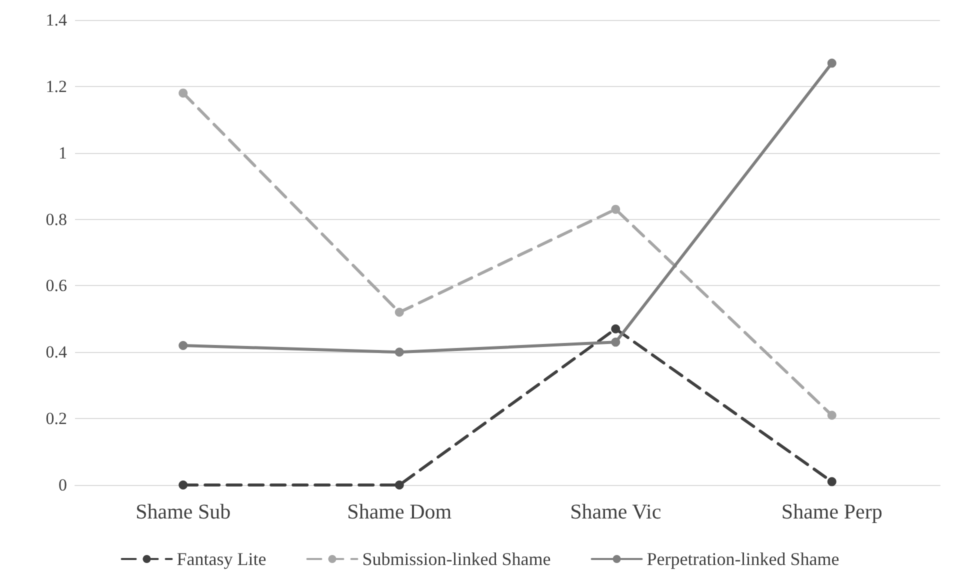 The height and width of the screenshot is (575, 960). I want to click on x-tick-label: Shame Perp, so click(831, 512).